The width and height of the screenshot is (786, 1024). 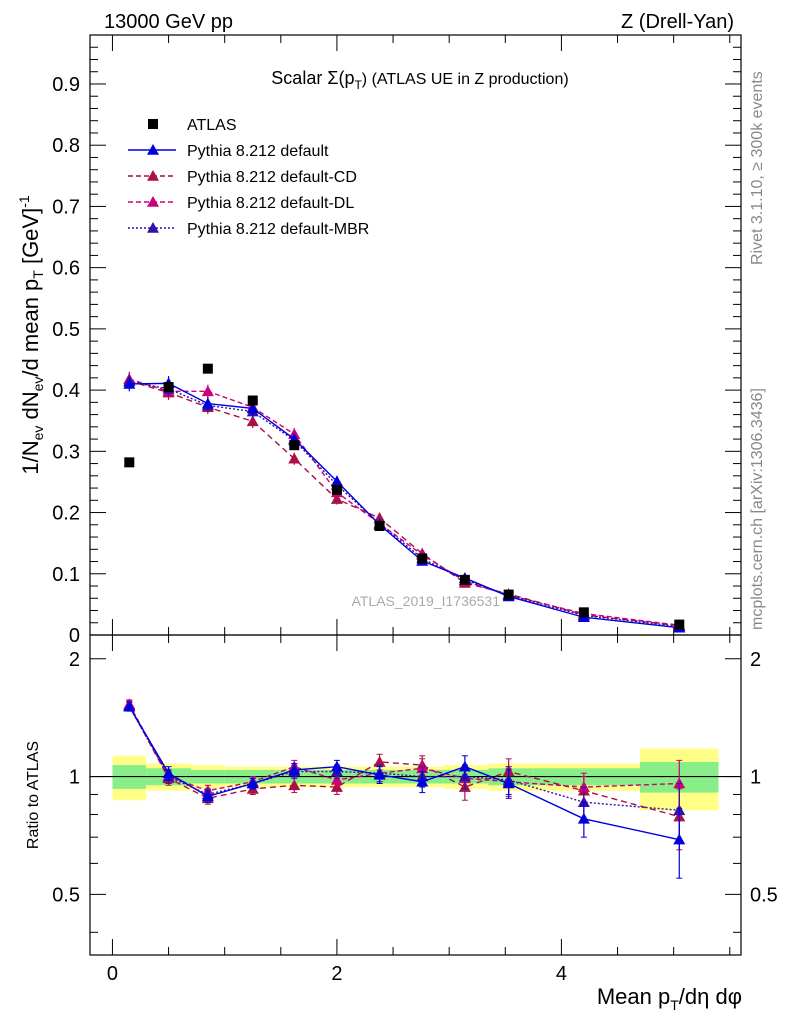 What do you see at coordinates (66, 269) in the screenshot?
I see `y-tick-label-main: 0.6` at bounding box center [66, 269].